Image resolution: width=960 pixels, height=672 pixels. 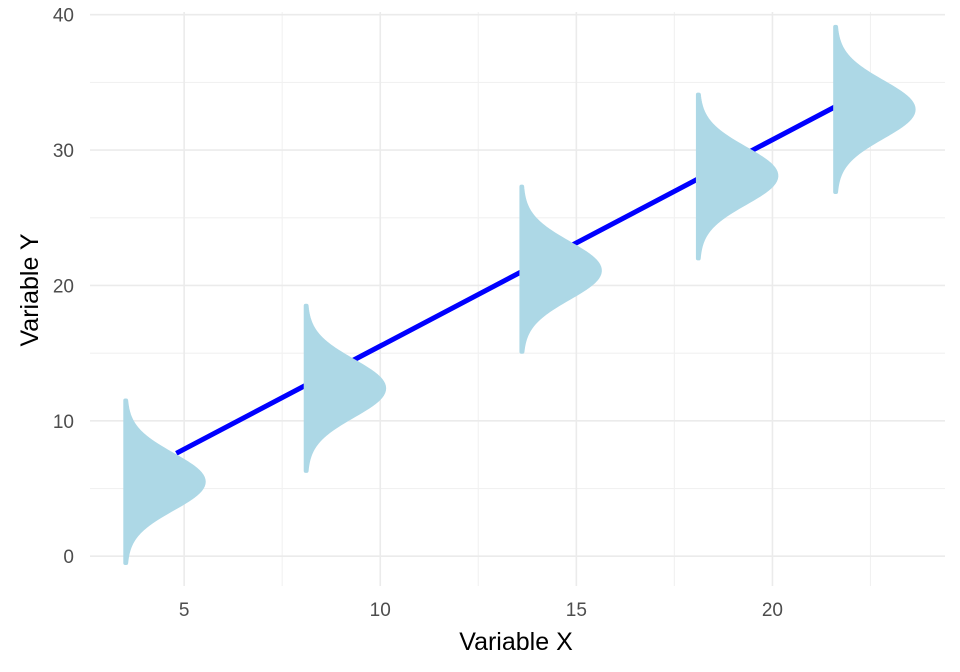 What do you see at coordinates (576, 610) in the screenshot?
I see `x-tick-label: 15` at bounding box center [576, 610].